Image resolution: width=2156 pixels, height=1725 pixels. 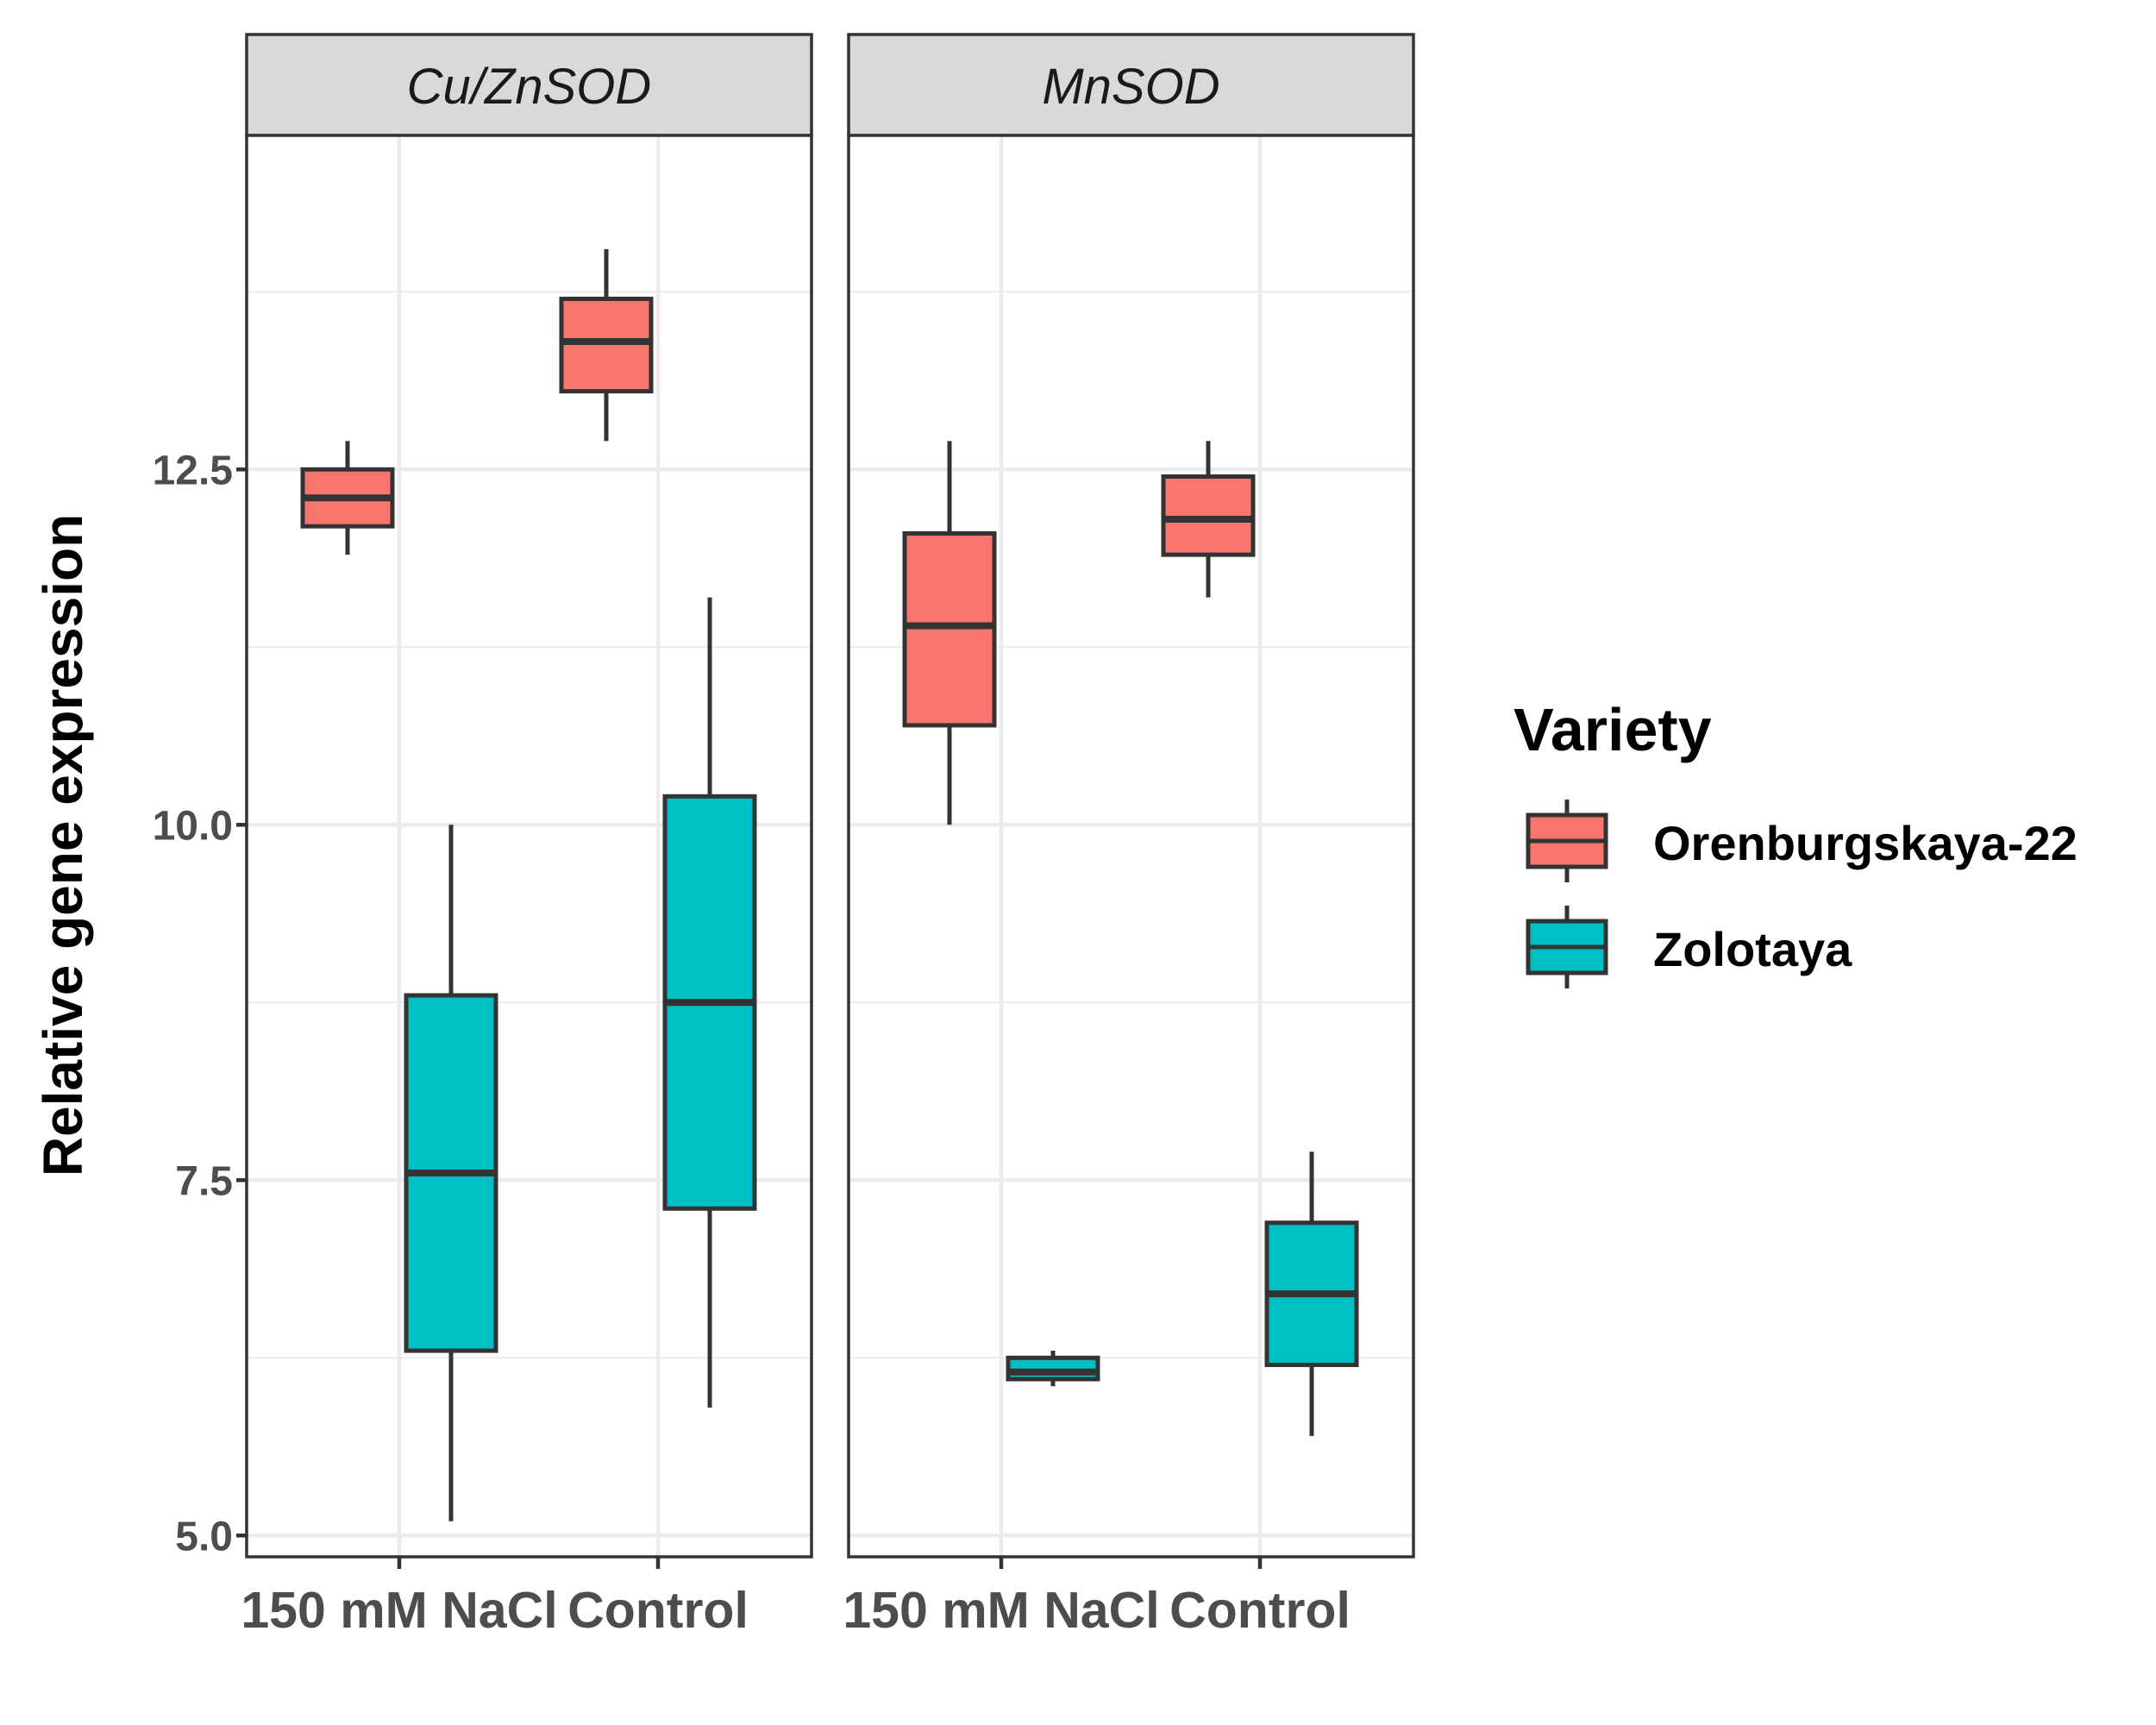 What do you see at coordinates (1865, 843) in the screenshot?
I see `legend-label: Orenburgskaya-22` at bounding box center [1865, 843].